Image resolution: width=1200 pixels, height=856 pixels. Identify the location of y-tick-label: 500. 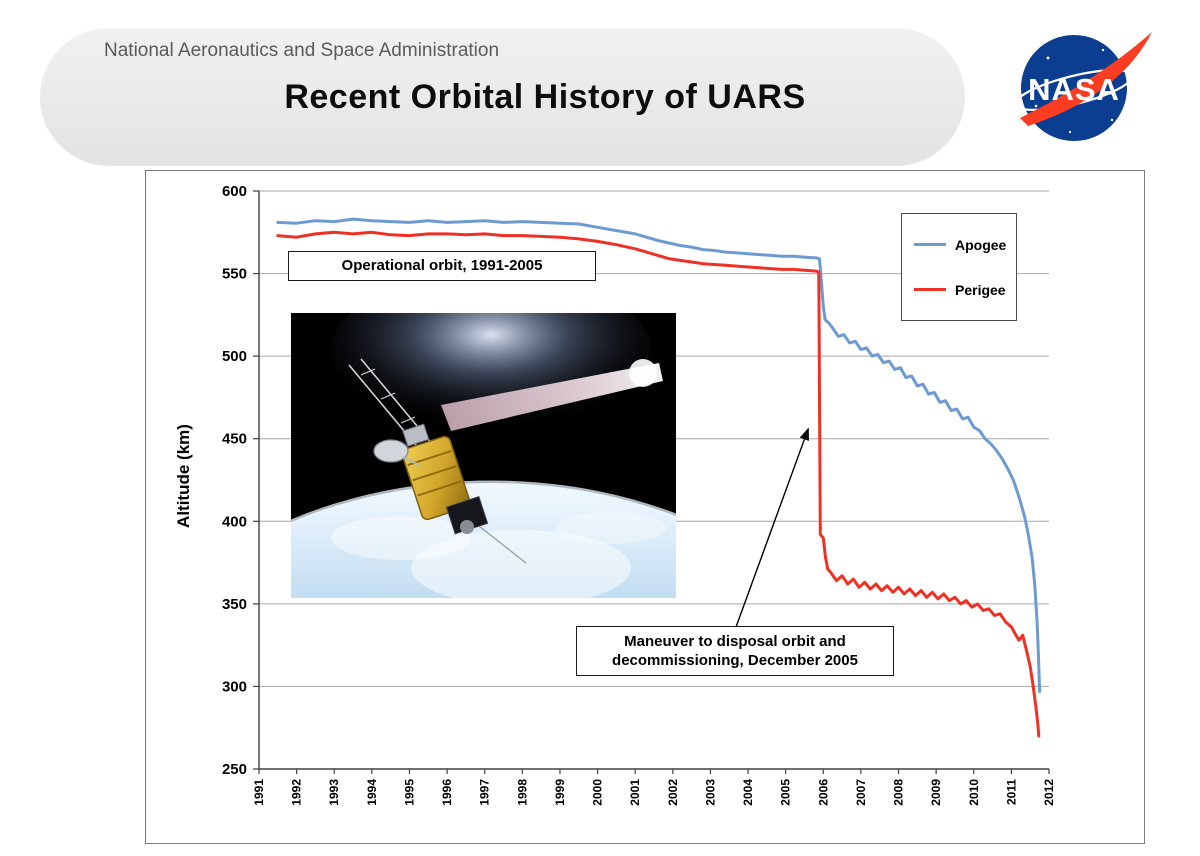
(234, 356).